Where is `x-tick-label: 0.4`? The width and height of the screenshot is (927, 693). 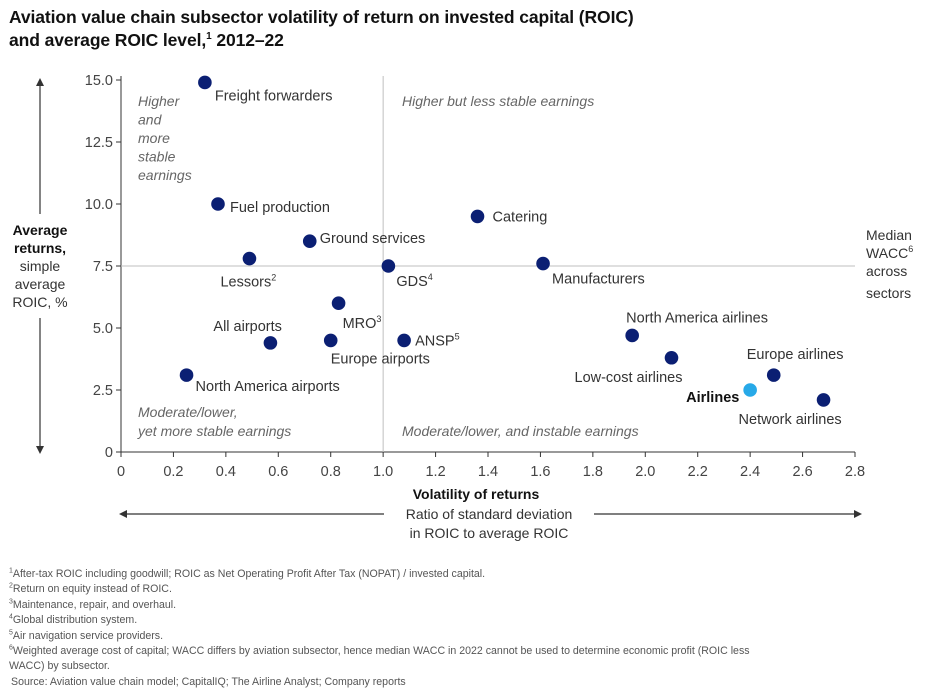
x-tick-label: 0.4 is located at coordinates (226, 472).